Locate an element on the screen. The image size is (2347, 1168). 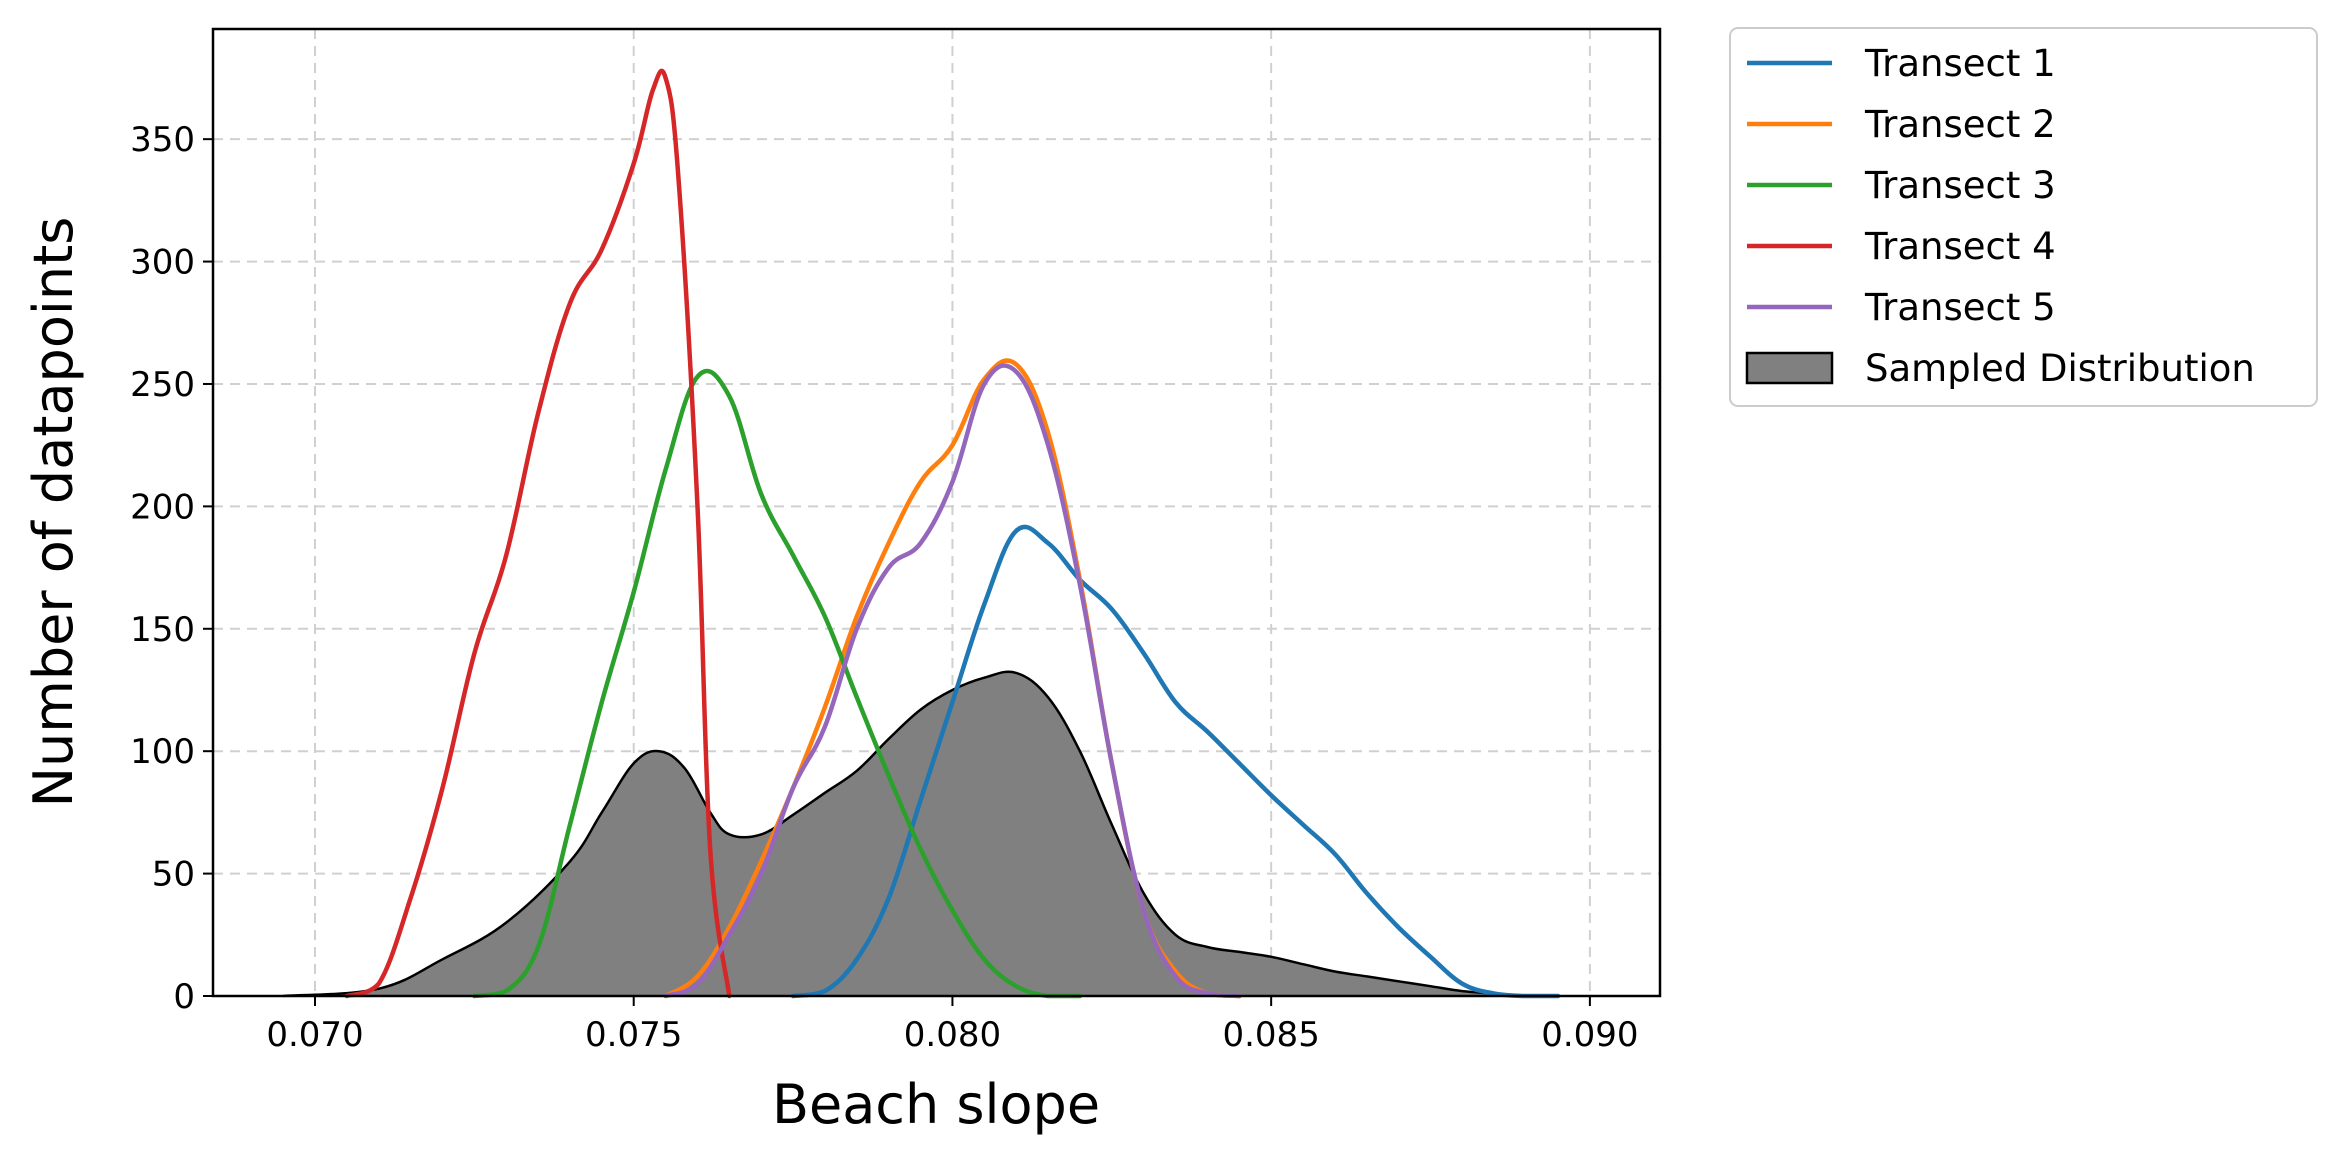
x-tick-label: 0.070 is located at coordinates (314, 1035).